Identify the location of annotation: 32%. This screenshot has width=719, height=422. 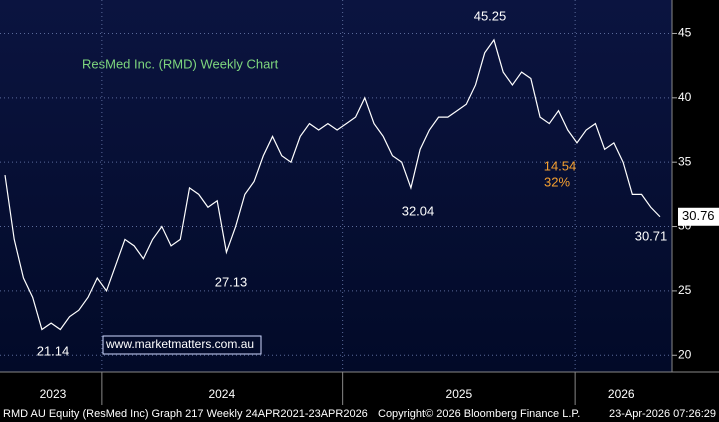
(557, 181).